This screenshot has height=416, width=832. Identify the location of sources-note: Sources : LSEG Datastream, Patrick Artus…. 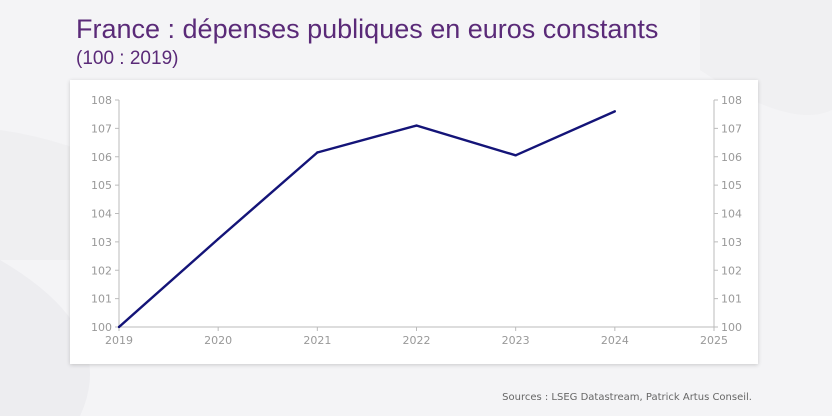
(627, 397).